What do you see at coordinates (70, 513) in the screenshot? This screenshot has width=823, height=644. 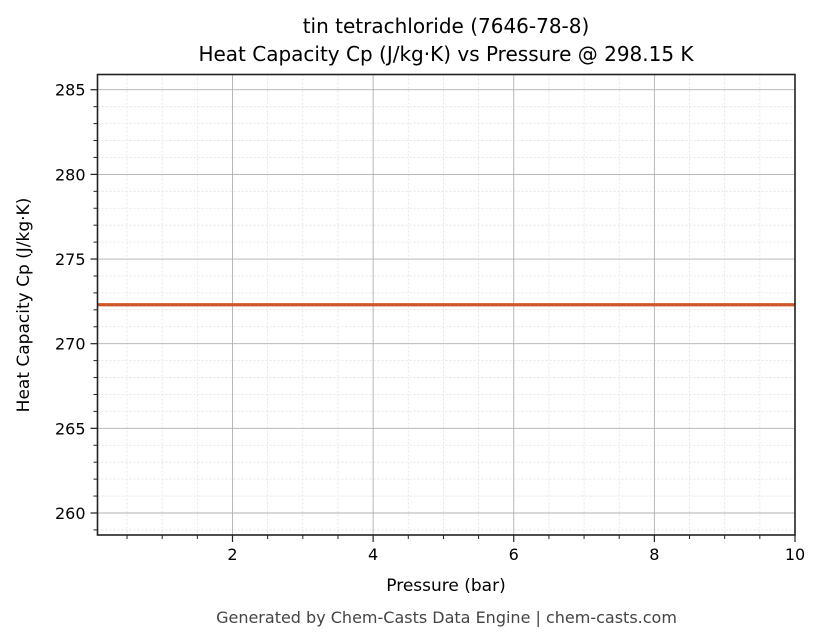 I see `y-tick-label: 260` at bounding box center [70, 513].